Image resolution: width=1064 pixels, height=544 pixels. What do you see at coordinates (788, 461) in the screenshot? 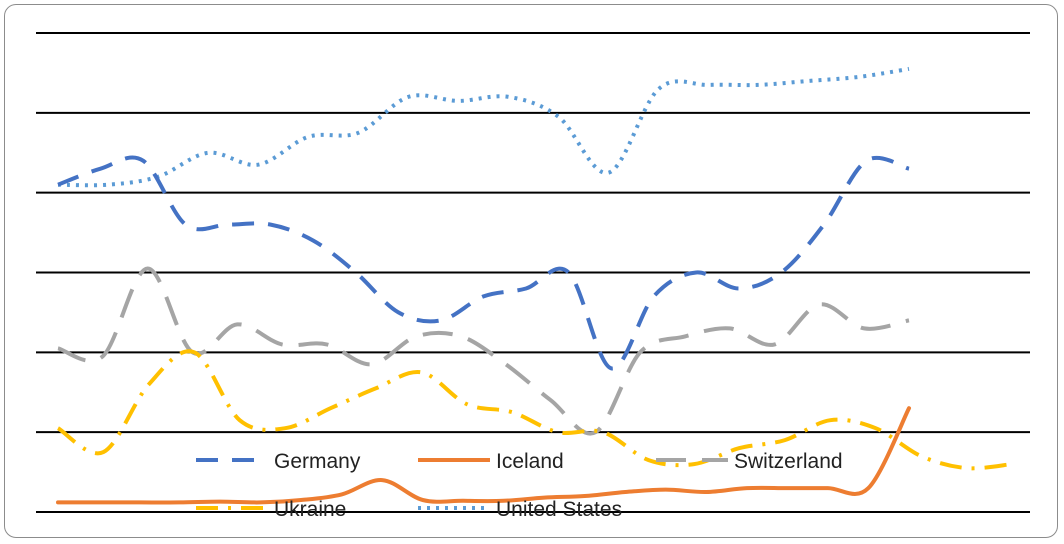
I see `legend-label-switzerland: Switzerland` at bounding box center [788, 461].